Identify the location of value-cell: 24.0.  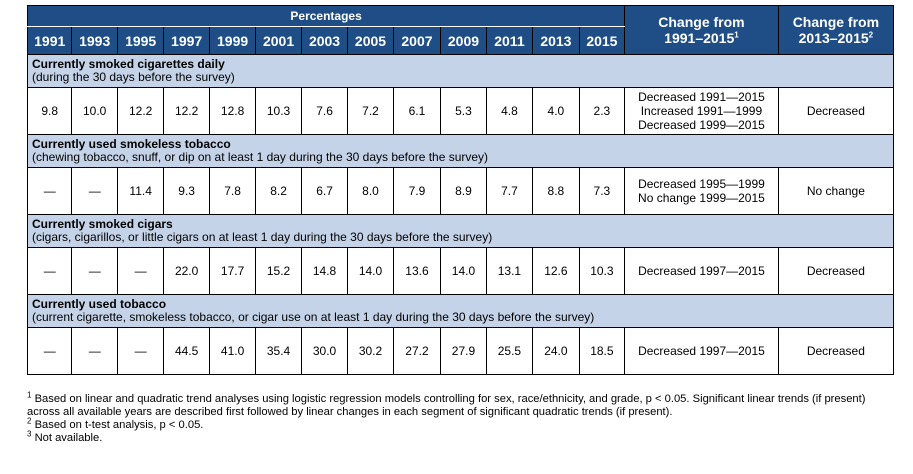
(556, 351).